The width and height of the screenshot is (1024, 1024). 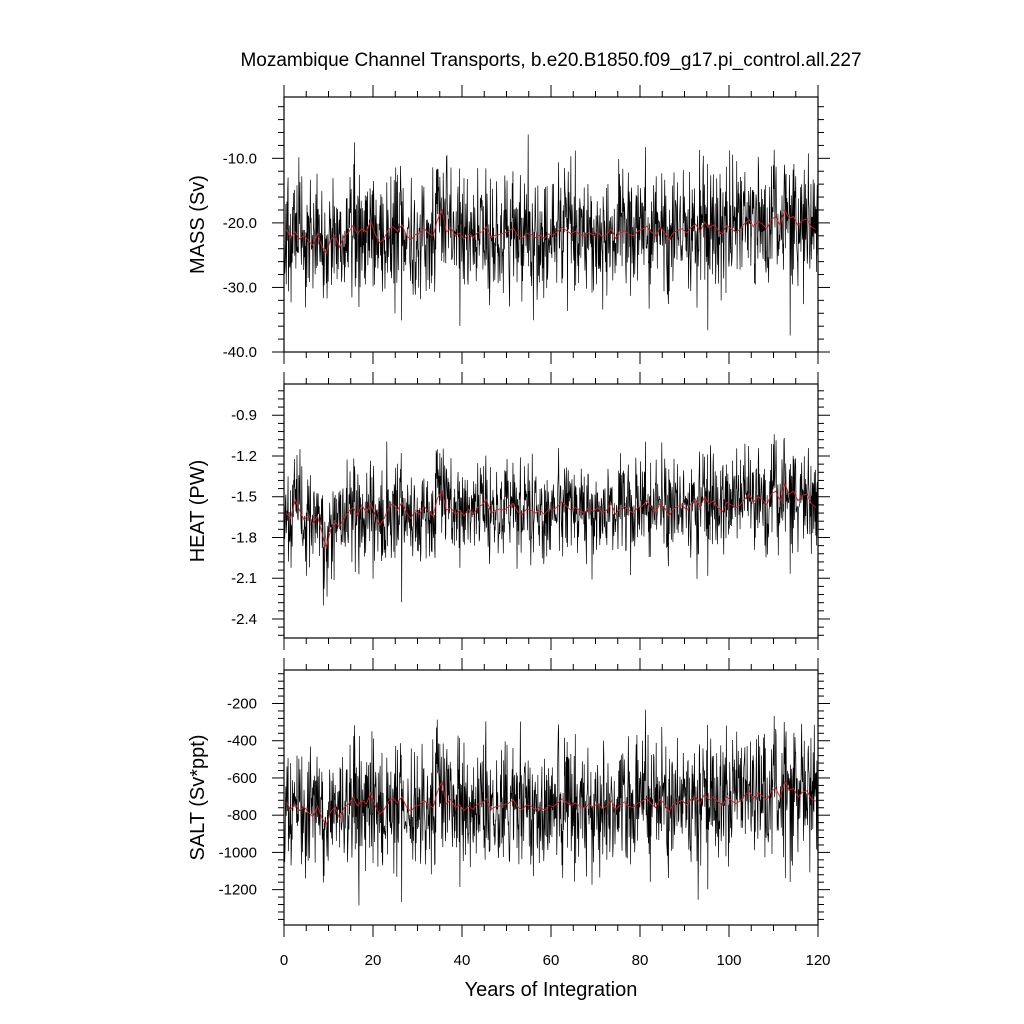 I want to click on ytick-label: -30.0, so click(x=240, y=287).